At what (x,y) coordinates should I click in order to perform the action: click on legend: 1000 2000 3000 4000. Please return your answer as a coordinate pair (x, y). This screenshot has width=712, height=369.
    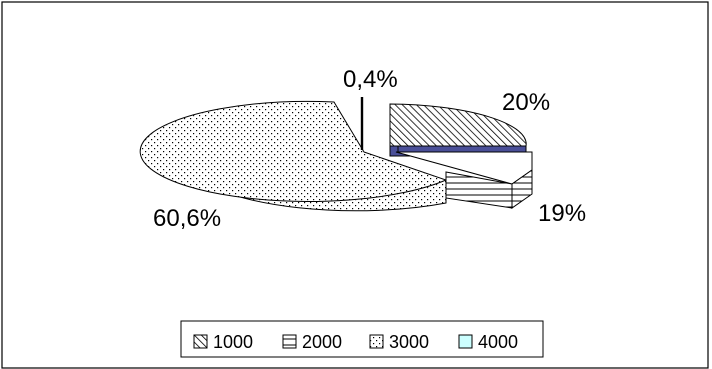
    Looking at the image, I should click on (362, 339).